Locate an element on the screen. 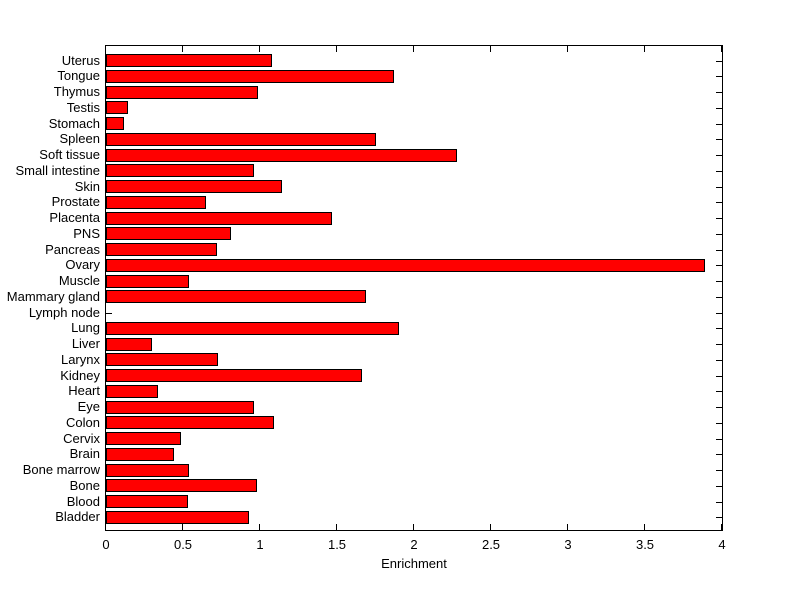 Image resolution: width=800 pixels, height=599 pixels. x-axis-title: Enrichment is located at coordinates (414, 563).